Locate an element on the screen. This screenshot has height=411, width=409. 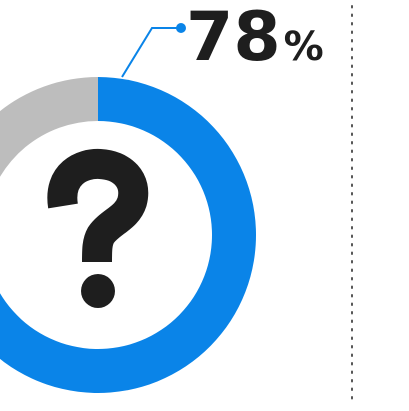
percentage-label: 78% is located at coordinates (255, 38).